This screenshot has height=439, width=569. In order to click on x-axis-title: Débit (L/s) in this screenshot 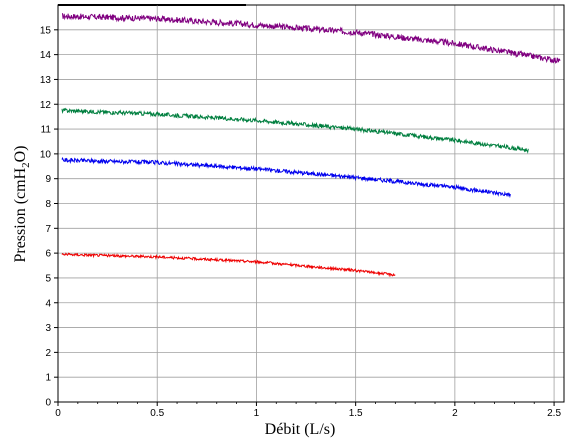, I will do `click(300, 429)`.